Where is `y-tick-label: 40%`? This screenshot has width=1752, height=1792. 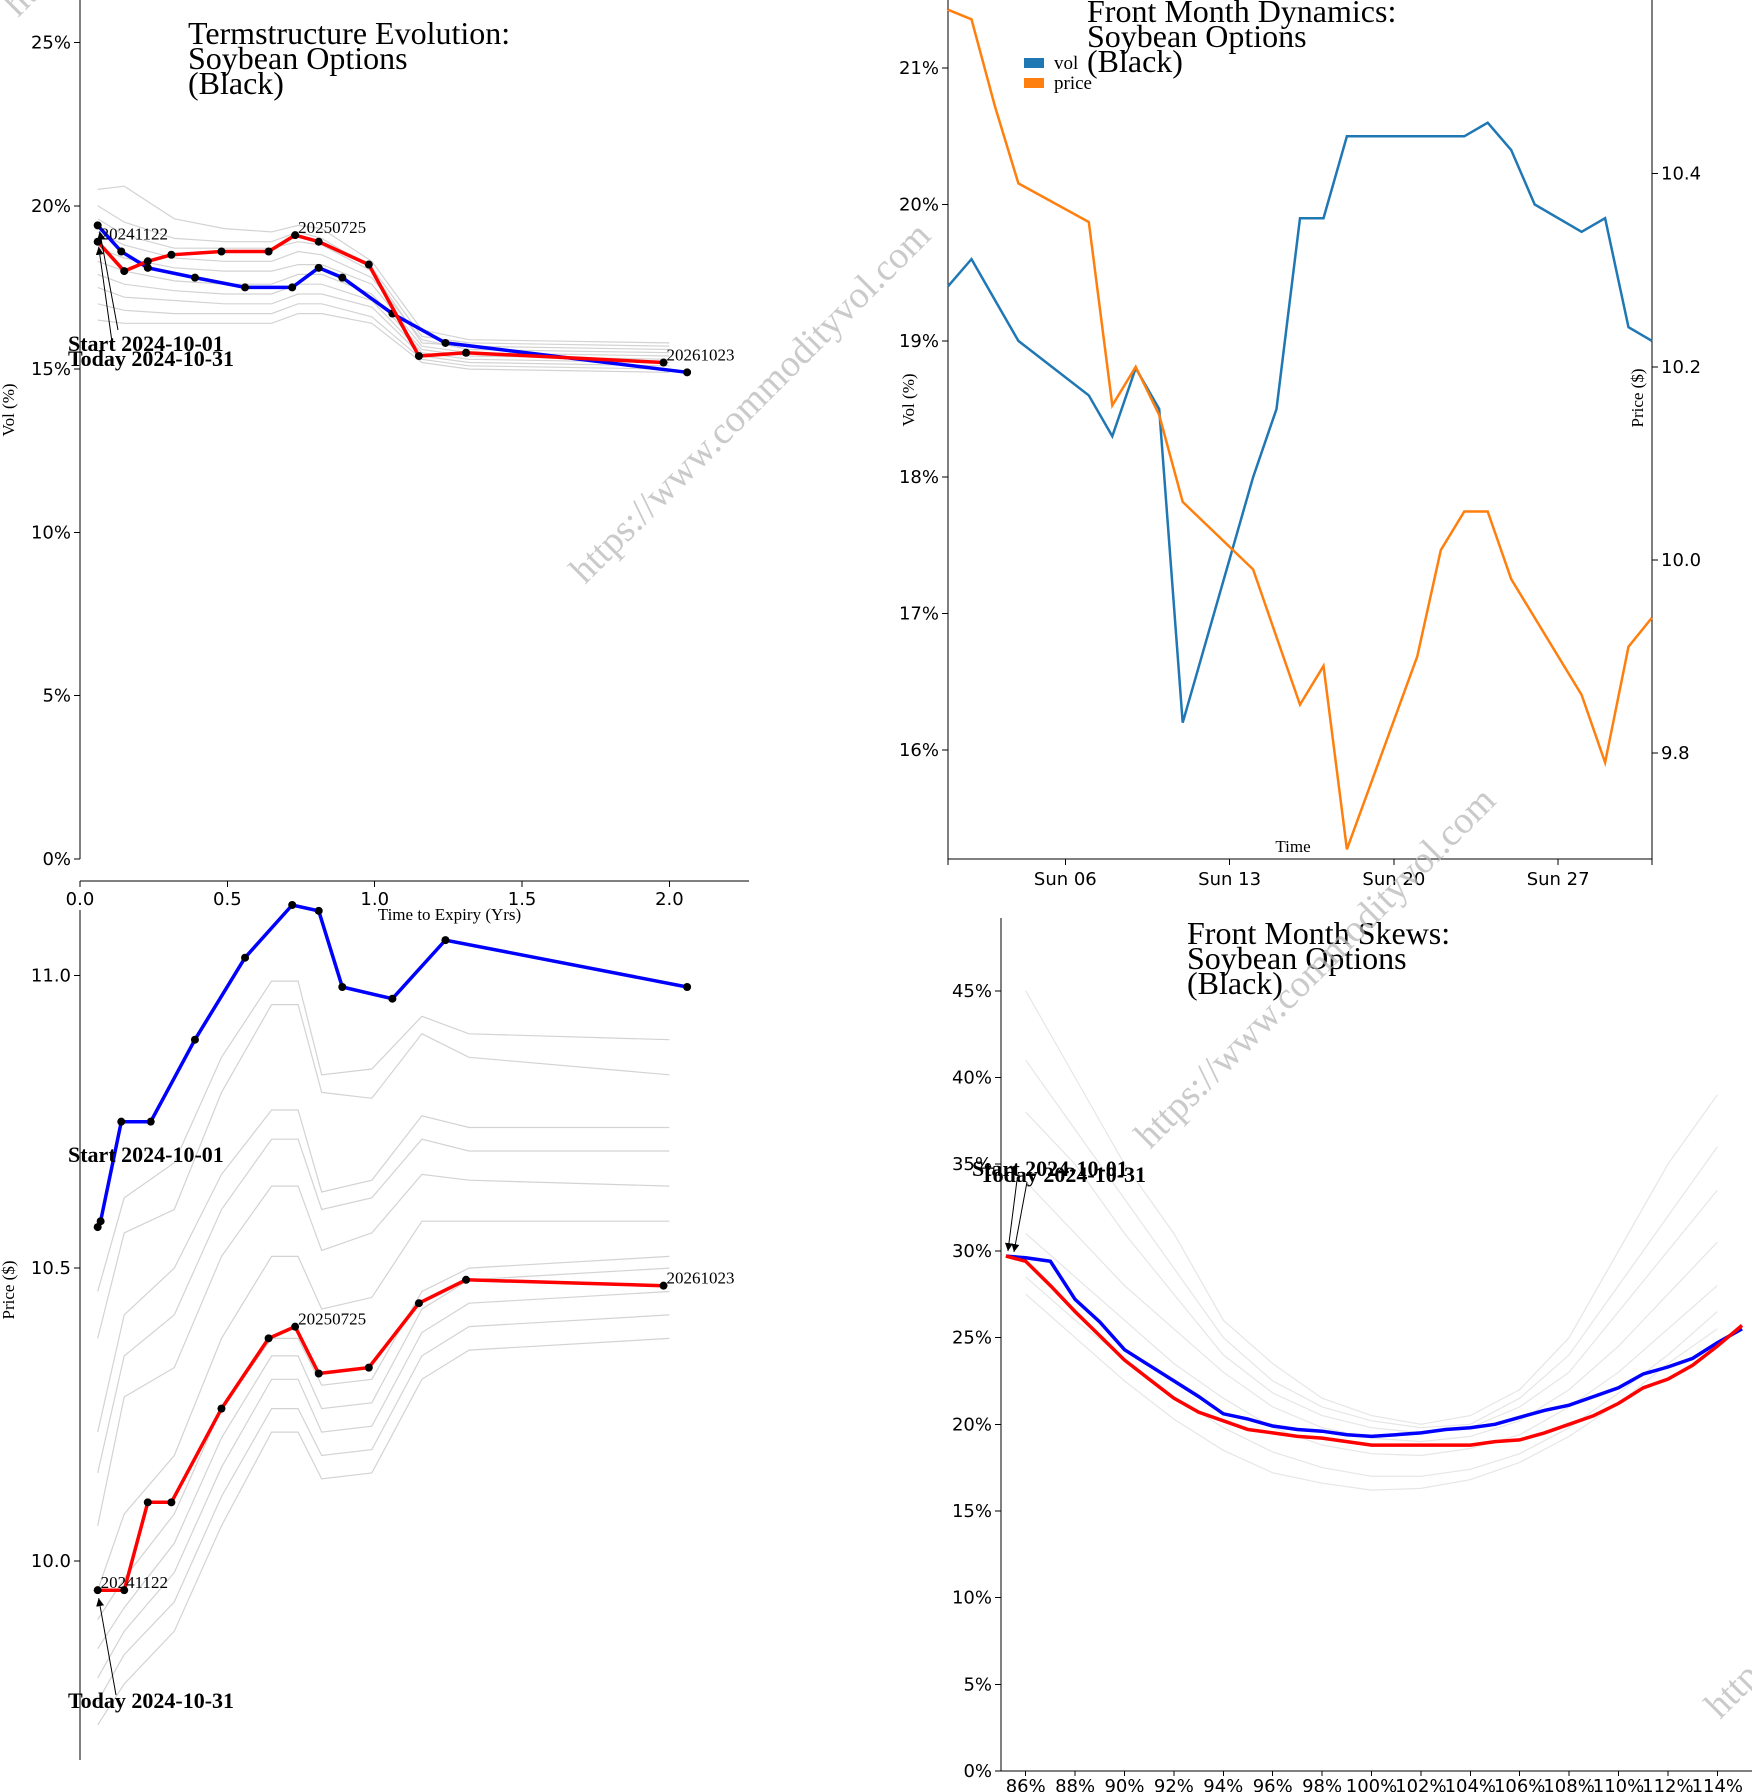 y-tick-label: 40% is located at coordinates (972, 1078).